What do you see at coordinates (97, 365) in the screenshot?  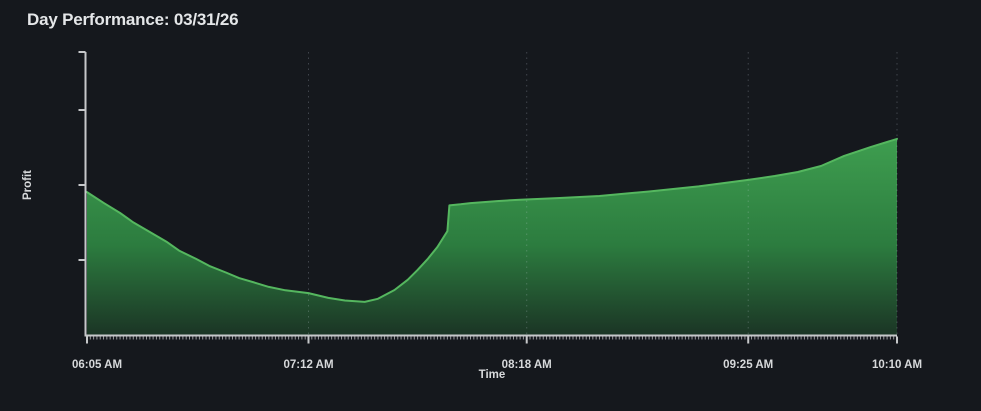 I see `x-axis-tick-label: 06:05 AM` at bounding box center [97, 365].